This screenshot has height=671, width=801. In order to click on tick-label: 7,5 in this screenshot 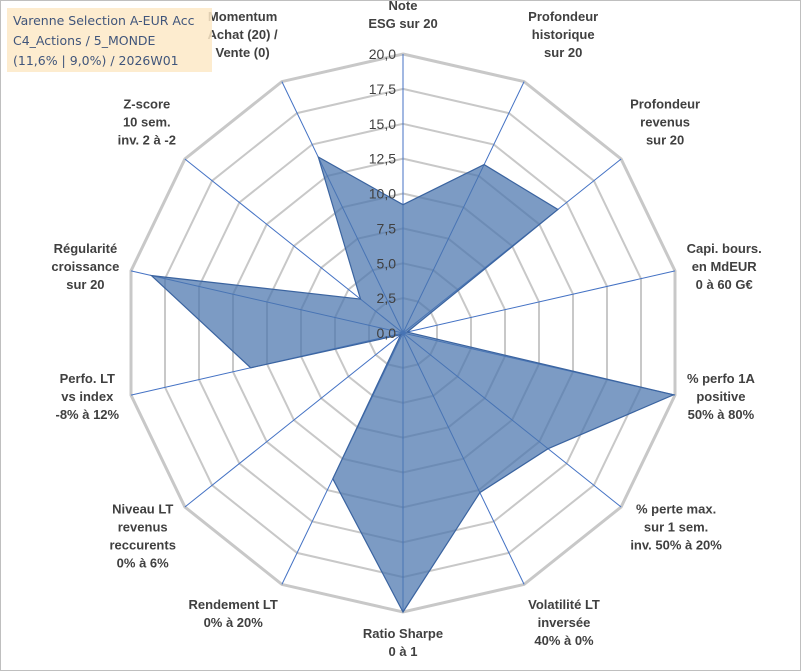, I will do `click(387, 228)`.